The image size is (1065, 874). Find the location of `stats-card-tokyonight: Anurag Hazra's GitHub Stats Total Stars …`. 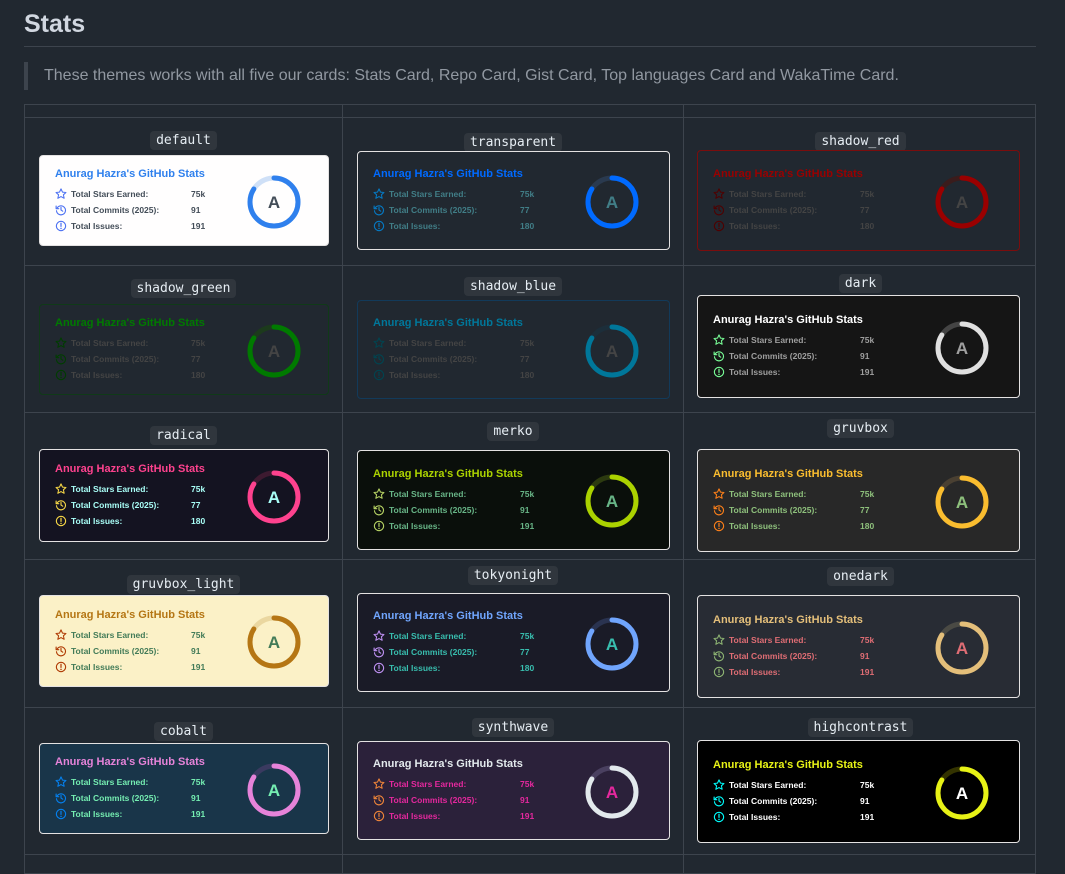

stats-card-tokyonight: Anurag Hazra's GitHub Stats Total Stars … is located at coordinates (513, 642).